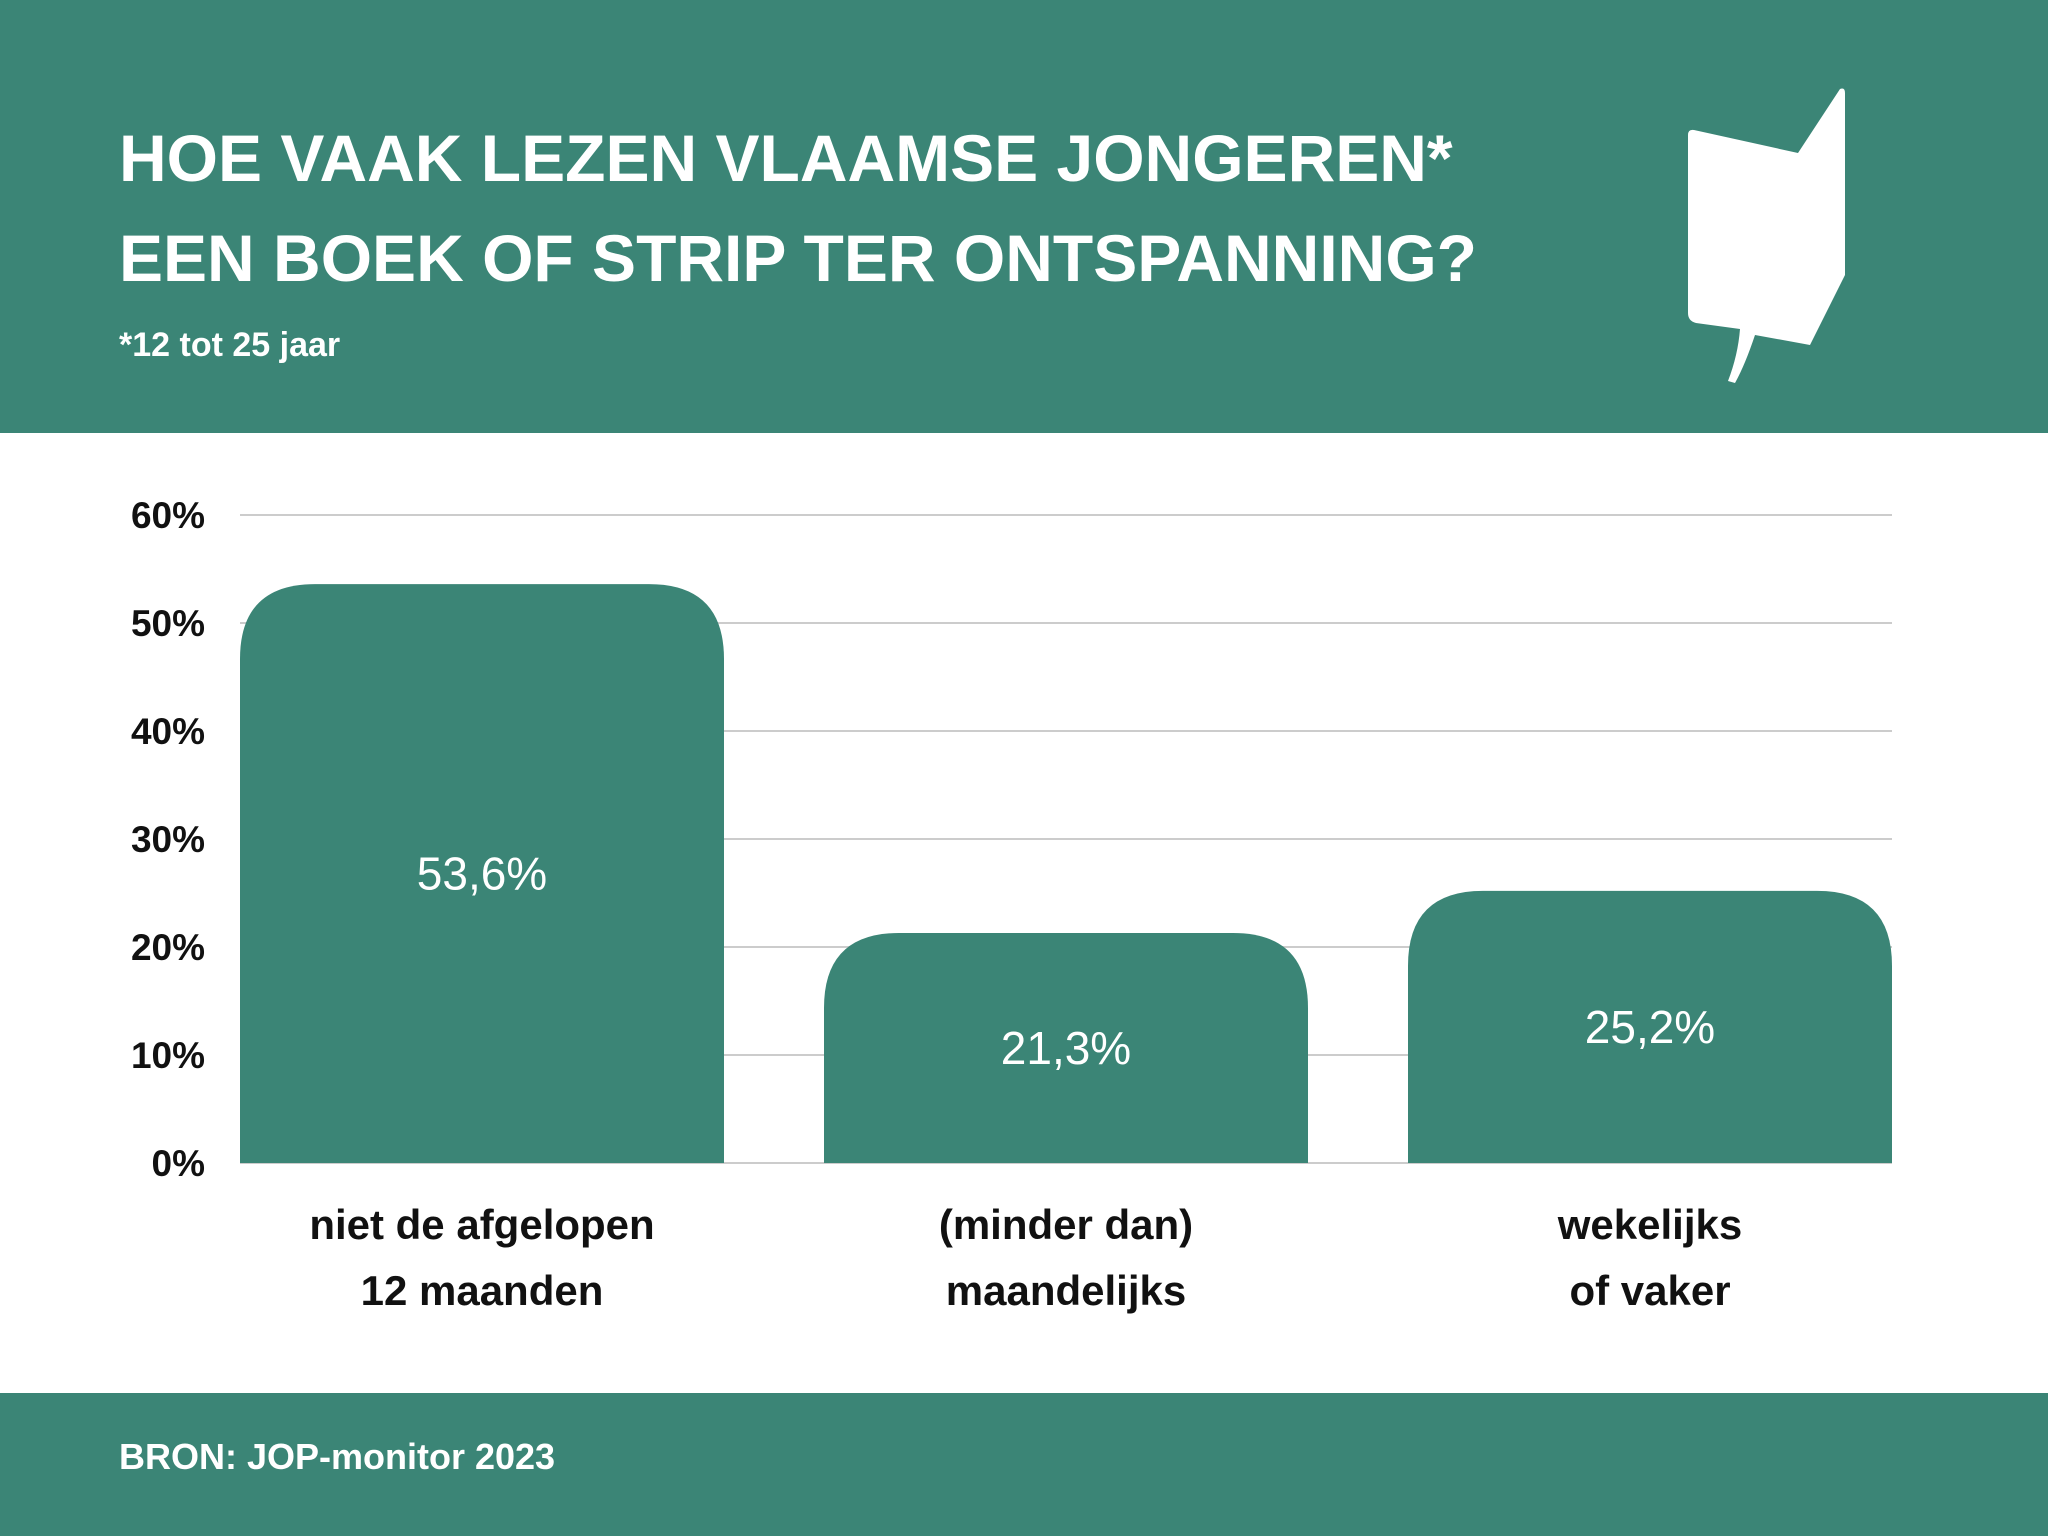 The height and width of the screenshot is (1536, 2048). I want to click on y-tick-label: 20%, so click(168, 947).